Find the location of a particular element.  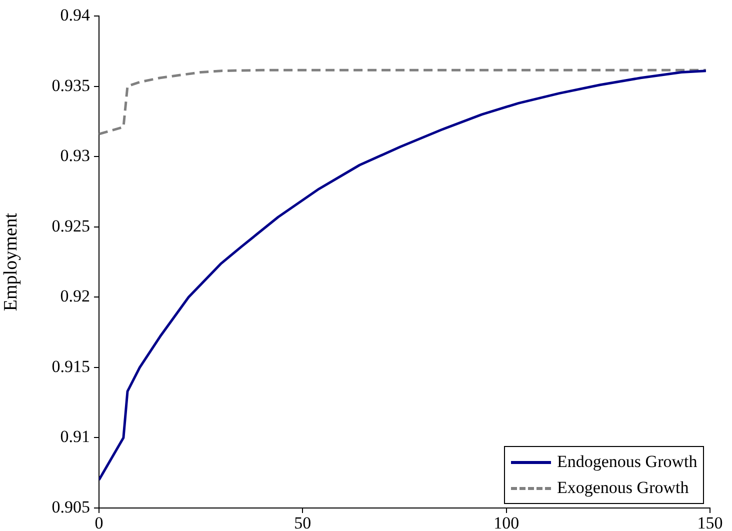

x-tick-label: 100 is located at coordinates (507, 522).